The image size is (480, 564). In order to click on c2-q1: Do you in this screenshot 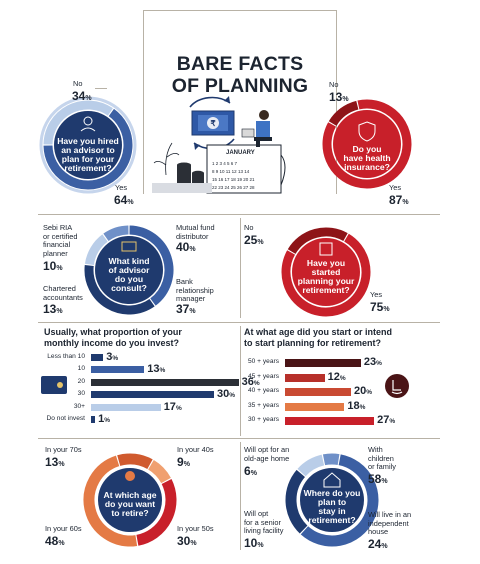, I will do `click(366, 149)`.